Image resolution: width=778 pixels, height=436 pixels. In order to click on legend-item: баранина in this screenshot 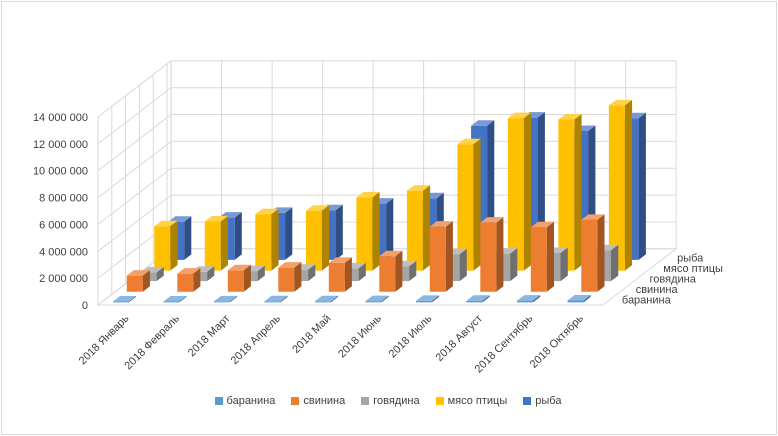, I will do `click(245, 401)`.